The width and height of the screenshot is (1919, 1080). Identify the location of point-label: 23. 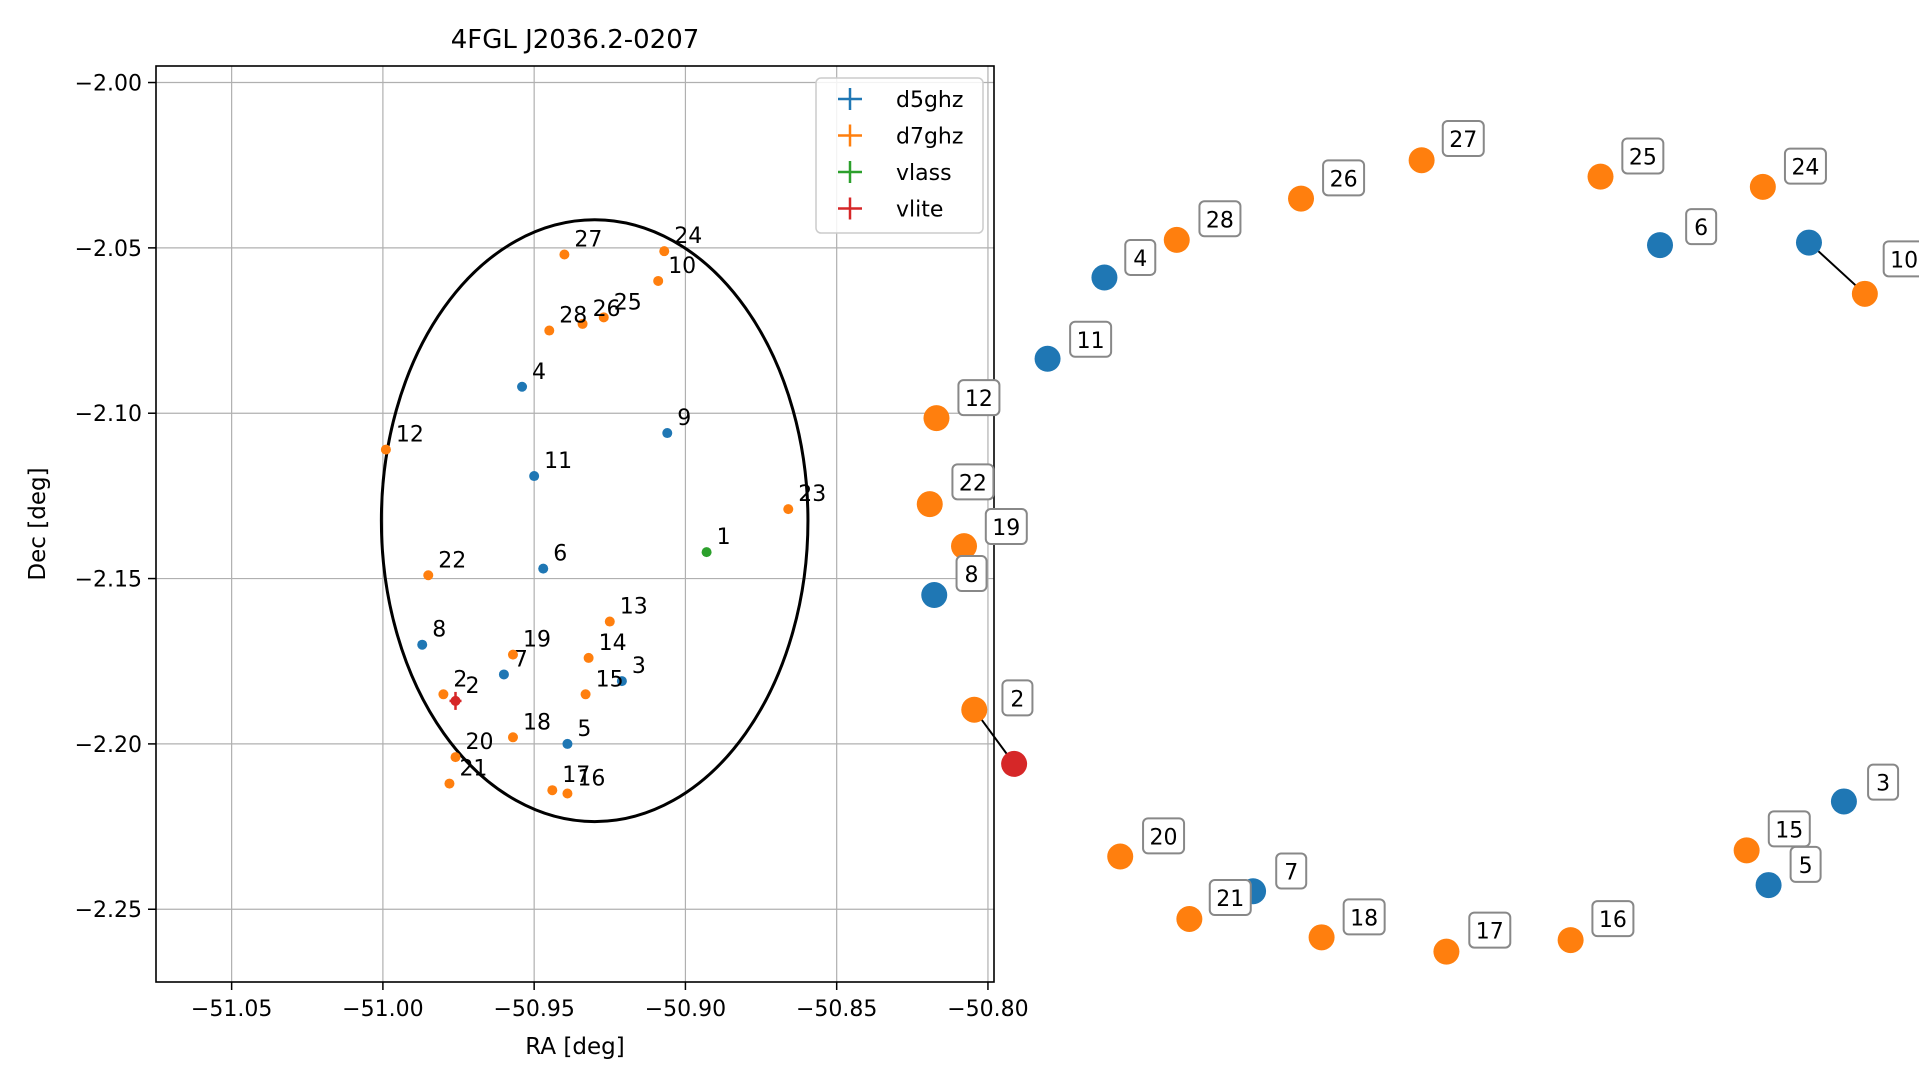
(812, 494).